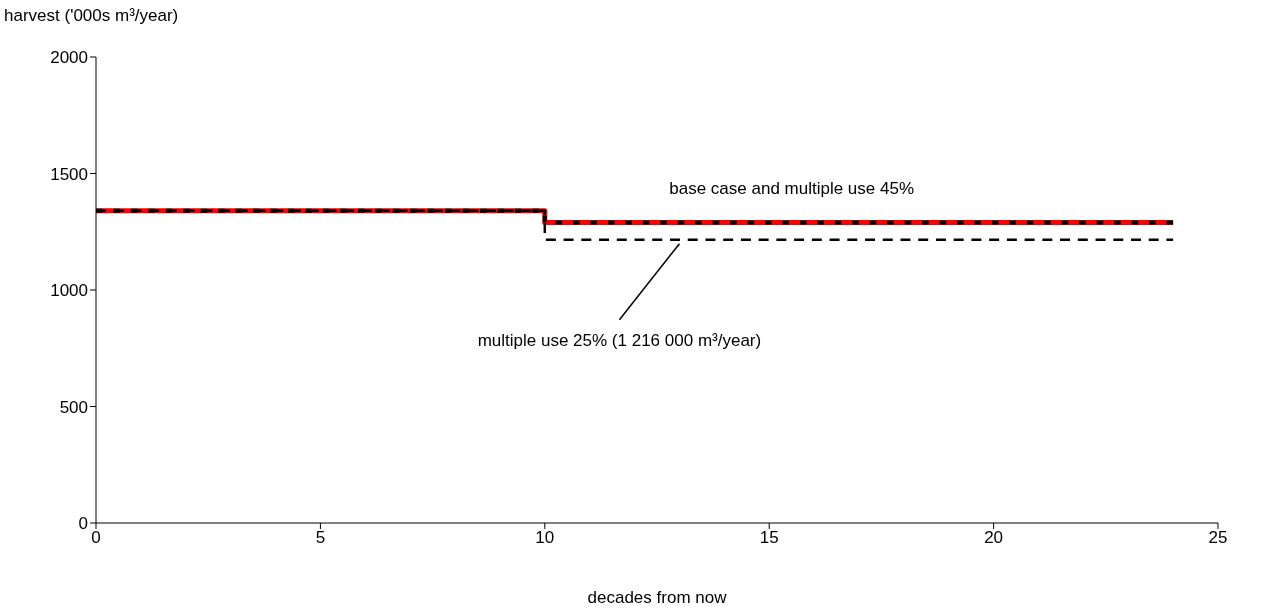 The height and width of the screenshot is (611, 1270). Describe the element at coordinates (545, 538) in the screenshot. I see `x-tick-label: 10` at that location.